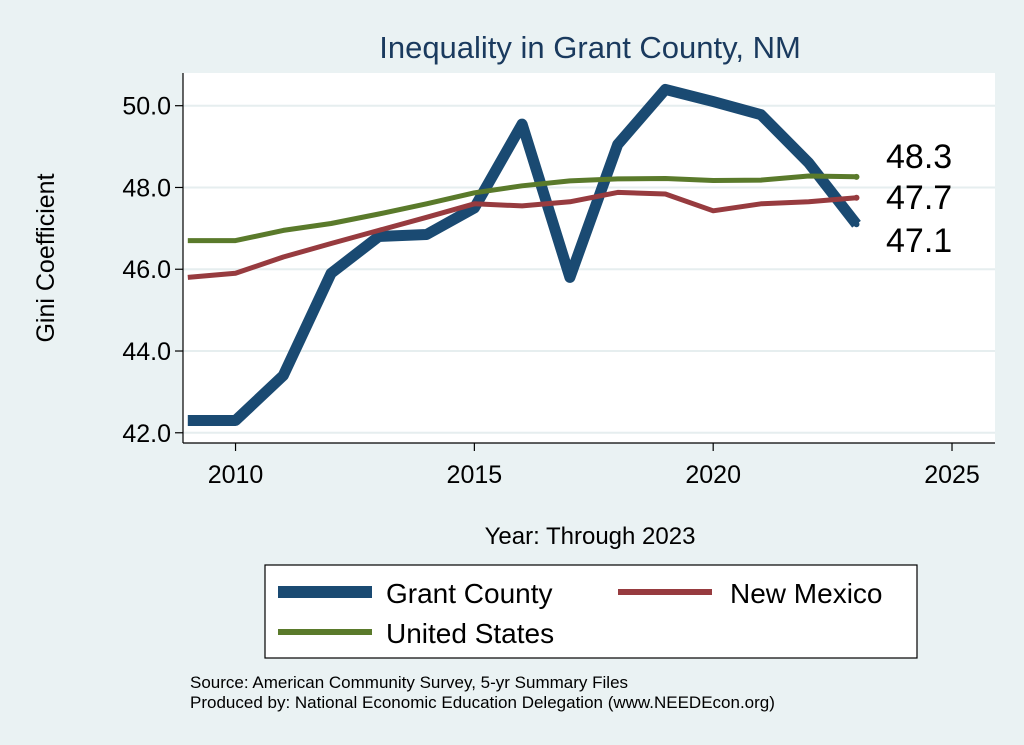  Describe the element at coordinates (146, 107) in the screenshot. I see `y-tick-label: 50.0` at that location.